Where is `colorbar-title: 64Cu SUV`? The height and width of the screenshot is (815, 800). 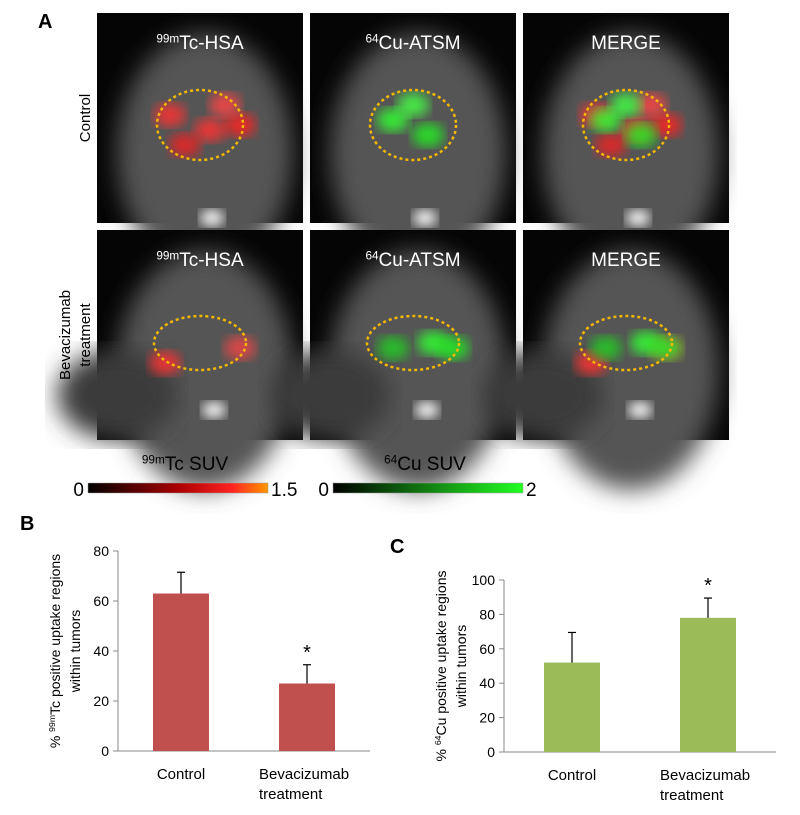 colorbar-title: 64Cu SUV is located at coordinates (425, 464).